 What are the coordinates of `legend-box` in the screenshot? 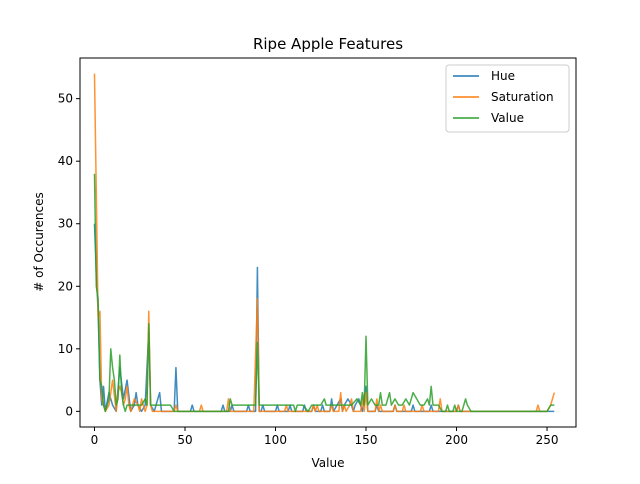 It's located at (507, 98).